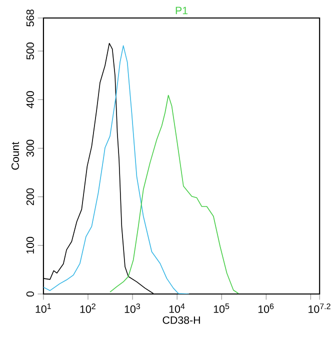 The image size is (334, 337). What do you see at coordinates (15, 156) in the screenshot?
I see `y-axis-title: Count` at bounding box center [15, 156].